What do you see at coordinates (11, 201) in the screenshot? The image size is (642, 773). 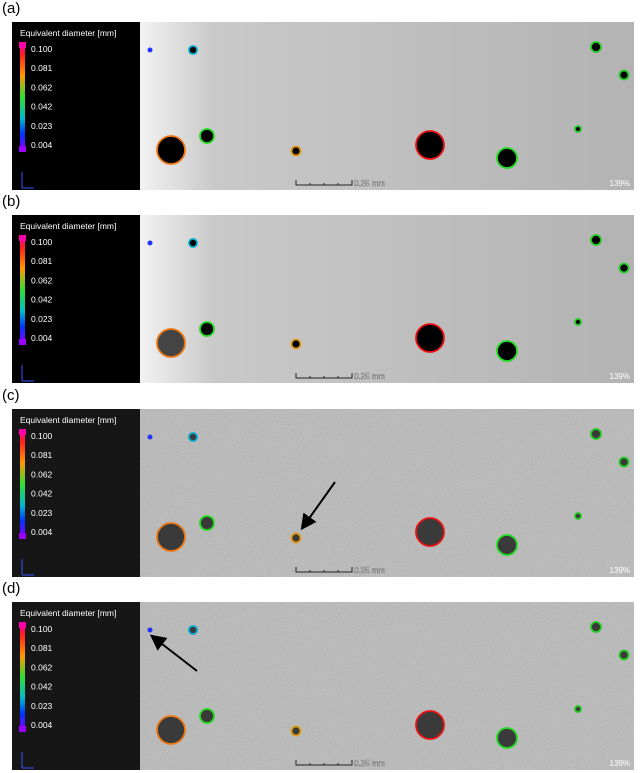 I see `panel-label: (b)` at bounding box center [11, 201].